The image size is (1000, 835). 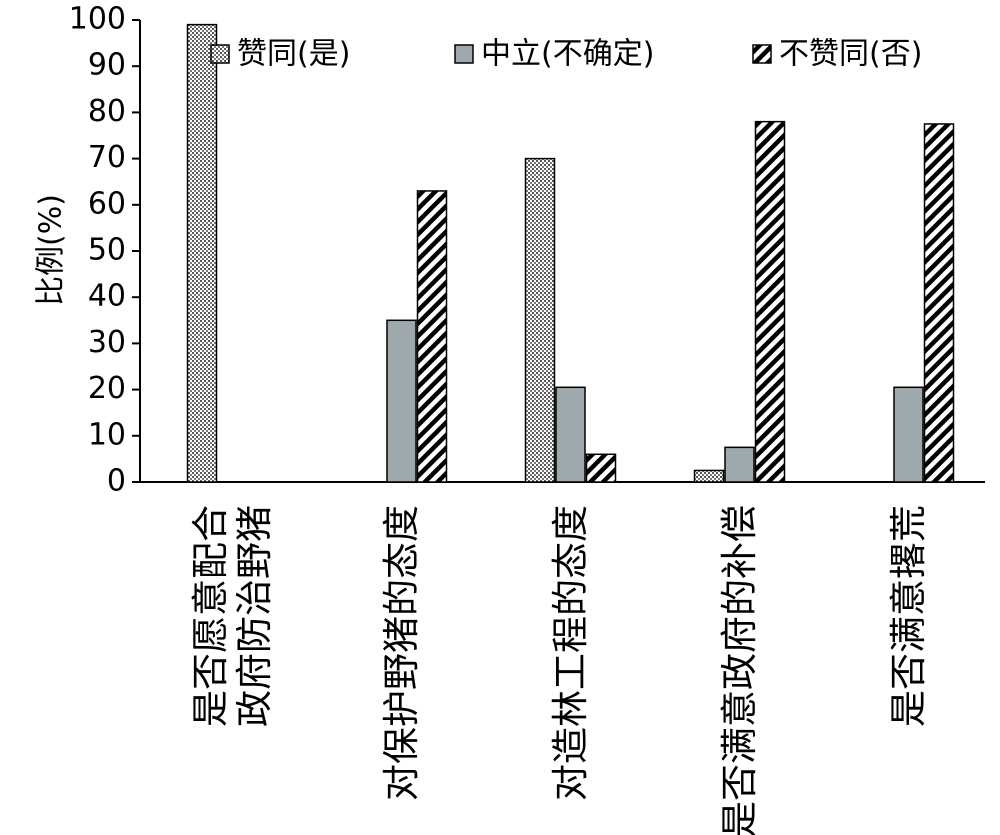 What do you see at coordinates (107, 434) in the screenshot?
I see `y-tick-label: 10` at bounding box center [107, 434].